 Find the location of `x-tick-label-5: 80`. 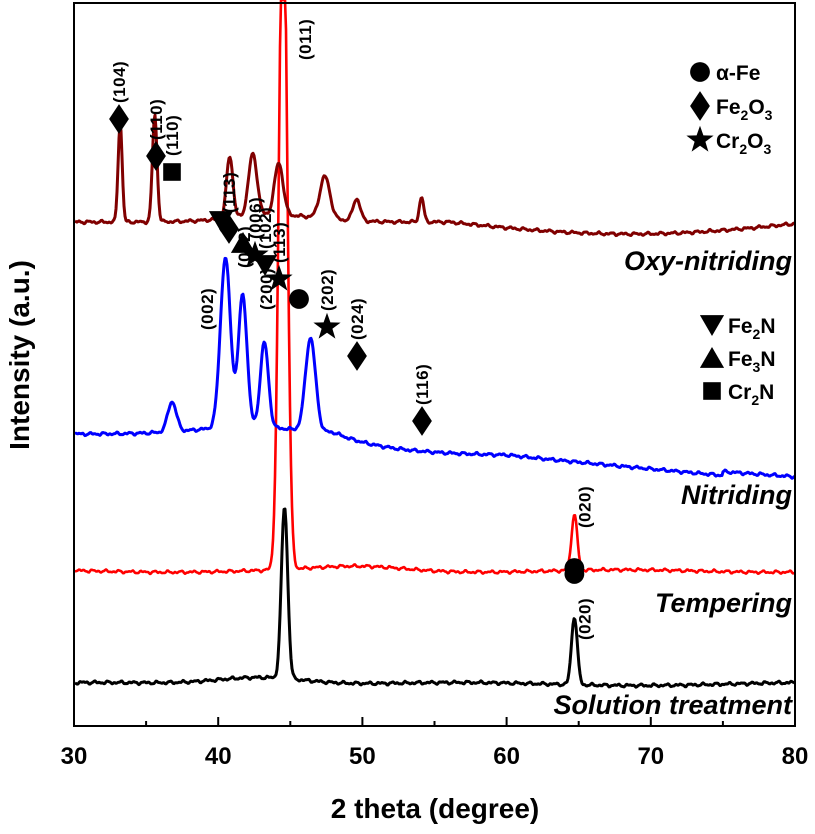

x-tick-label-5: 80 is located at coordinates (795, 756).